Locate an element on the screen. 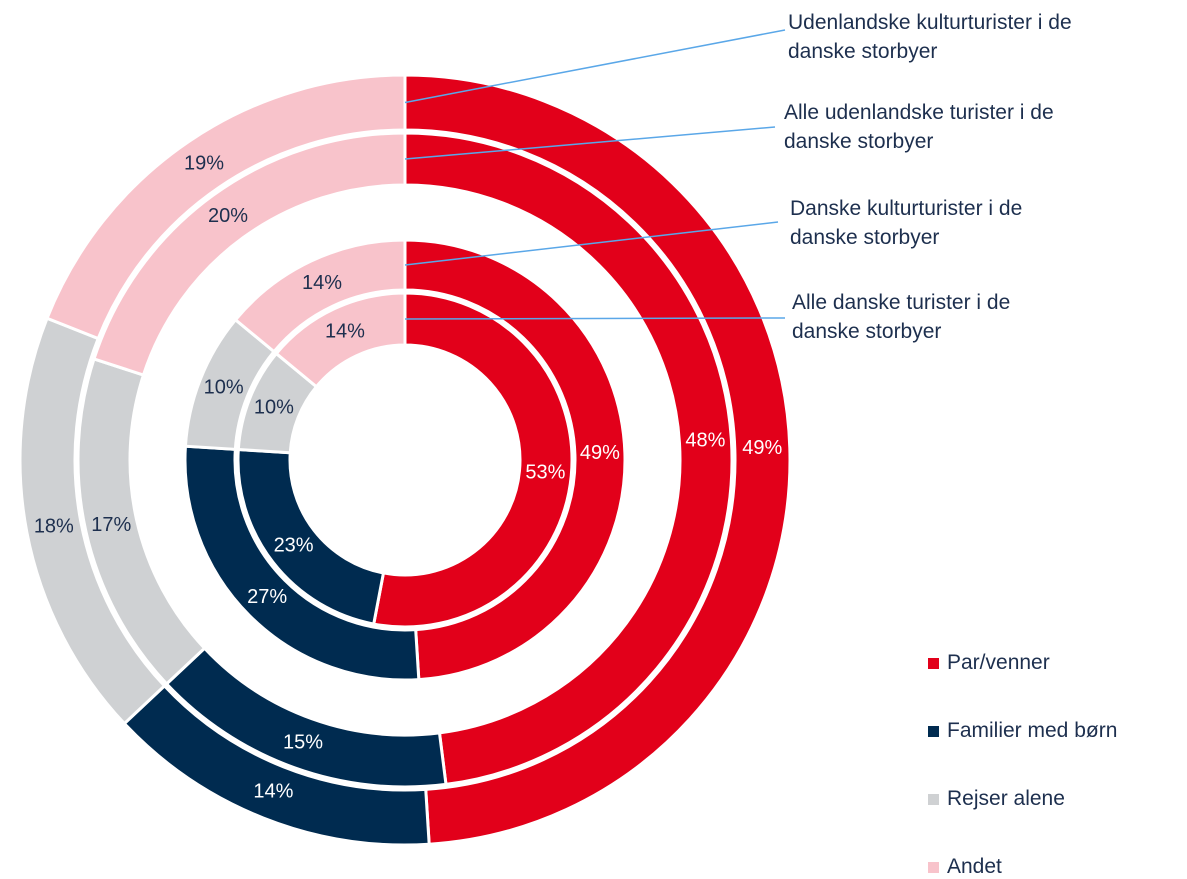 The height and width of the screenshot is (879, 1187). data-label: 27% is located at coordinates (267, 597).